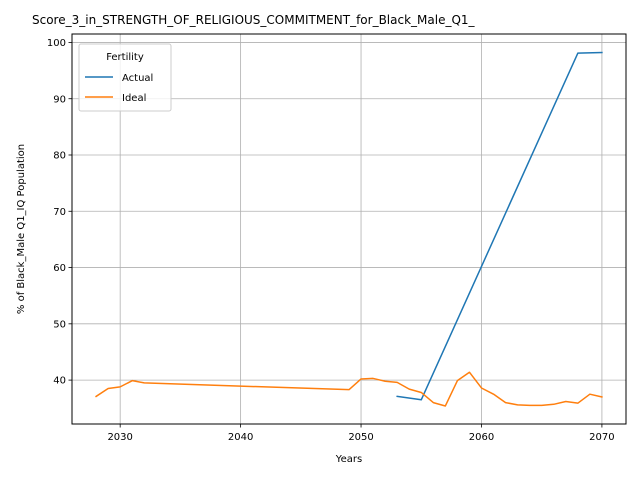 This screenshot has height=480, width=640. I want to click on y-axis-ticks: 40 50 60 70 80 90 100, so click(59, 212).